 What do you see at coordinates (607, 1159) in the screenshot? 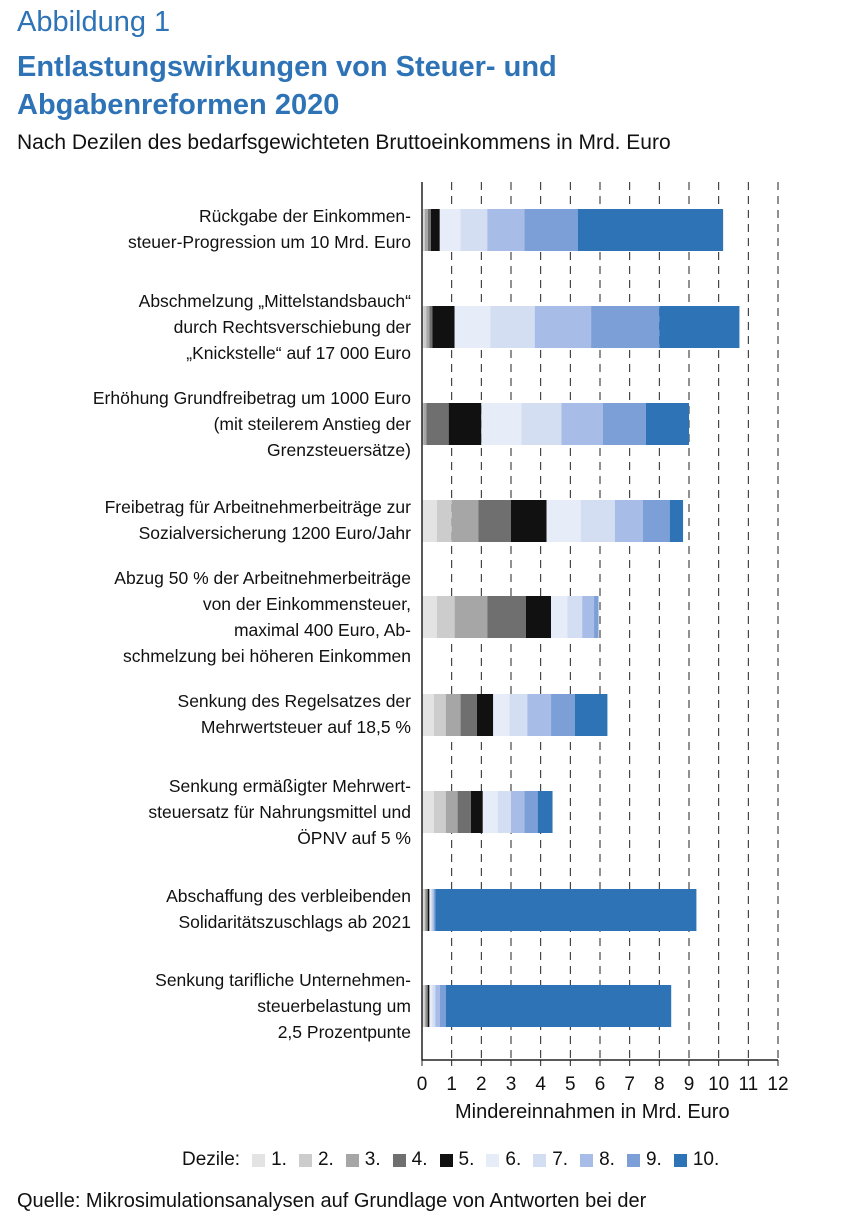
I see `legend-label: 8.` at bounding box center [607, 1159].